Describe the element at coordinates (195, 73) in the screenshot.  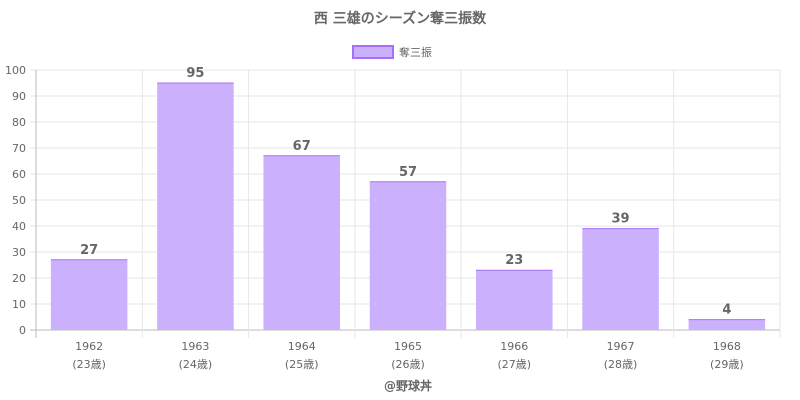
I see `data-label-1963: 95` at that location.